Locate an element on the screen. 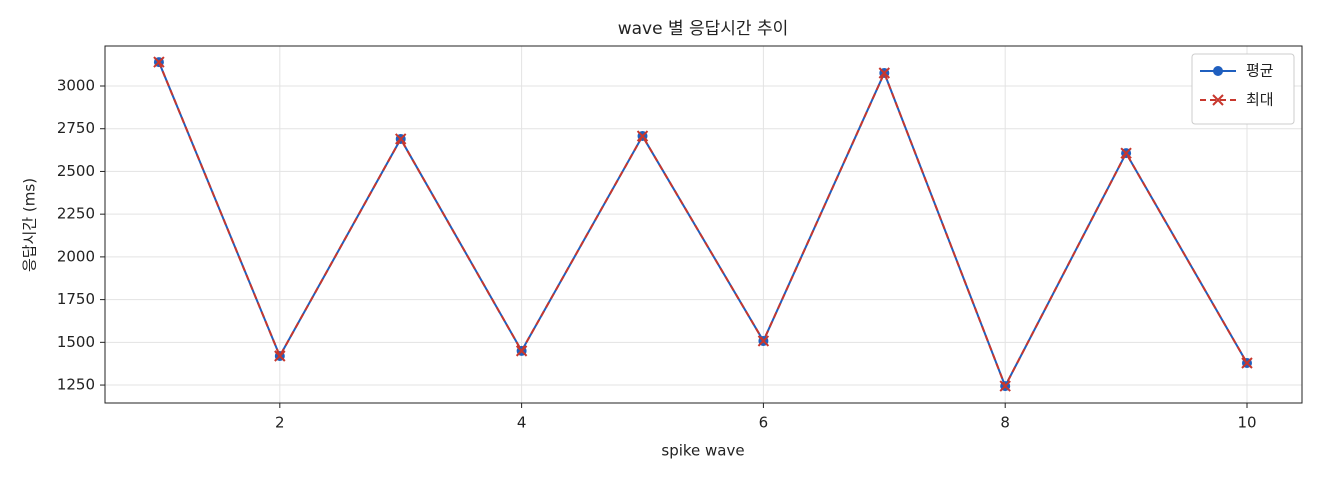 This screenshot has height=480, width=1320. y-tick-label: 1250 is located at coordinates (76, 385).